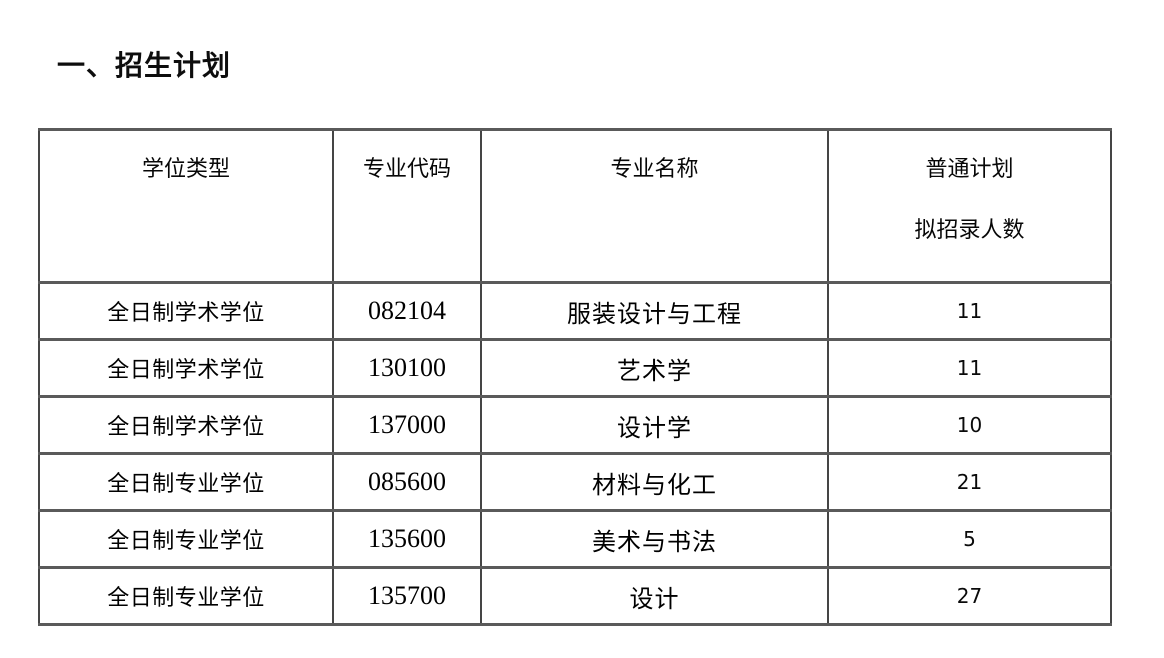 This screenshot has width=1164, height=658. Describe the element at coordinates (969, 206) in the screenshot. I see `header-planned-enrollment: 普通计划 拟招录人数` at that location.